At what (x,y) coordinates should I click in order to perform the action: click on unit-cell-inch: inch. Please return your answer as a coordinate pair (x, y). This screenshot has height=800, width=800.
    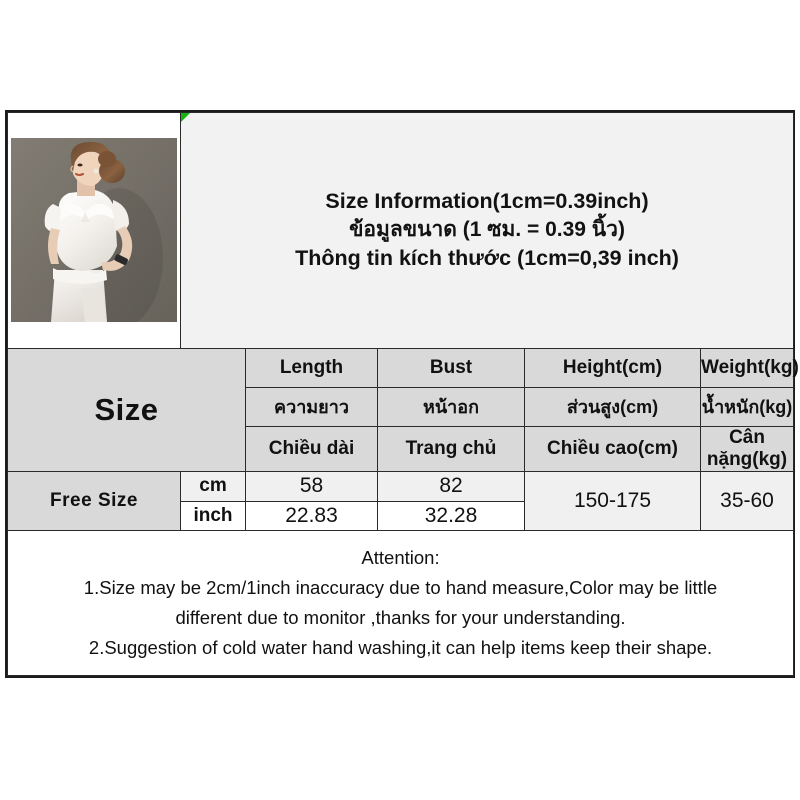
    Looking at the image, I should click on (213, 516).